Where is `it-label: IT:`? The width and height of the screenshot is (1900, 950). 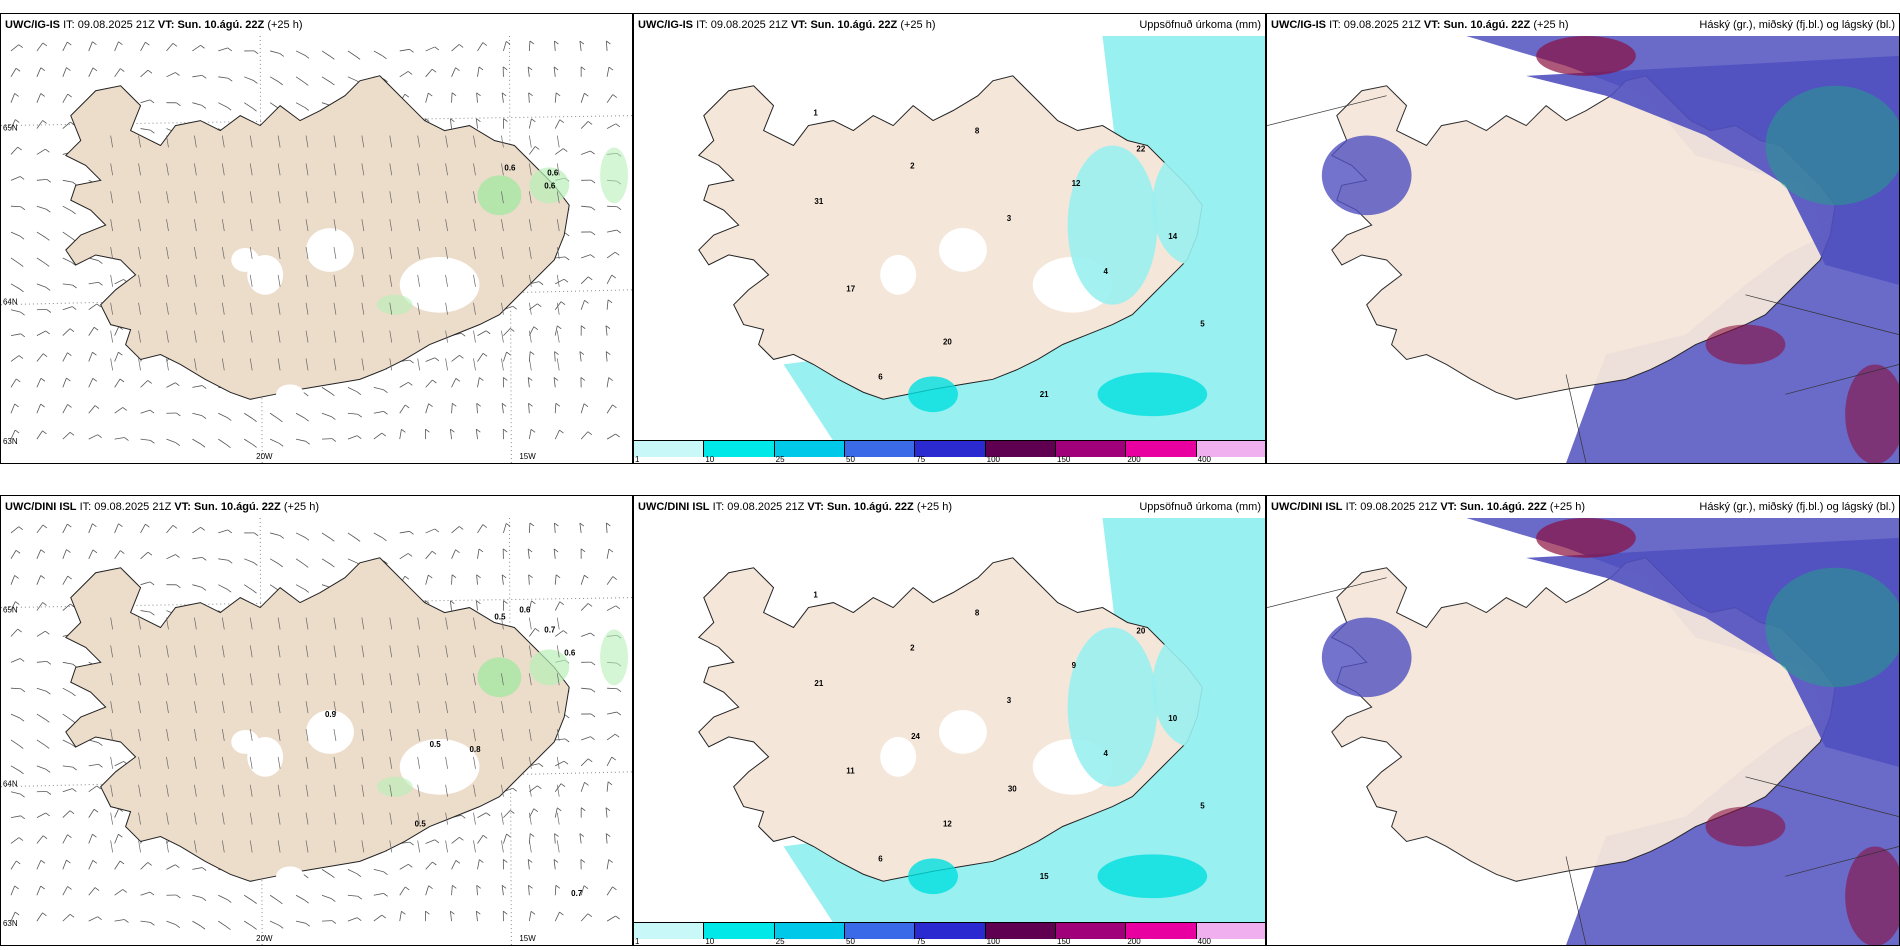
it-label: IT: is located at coordinates (69, 25).